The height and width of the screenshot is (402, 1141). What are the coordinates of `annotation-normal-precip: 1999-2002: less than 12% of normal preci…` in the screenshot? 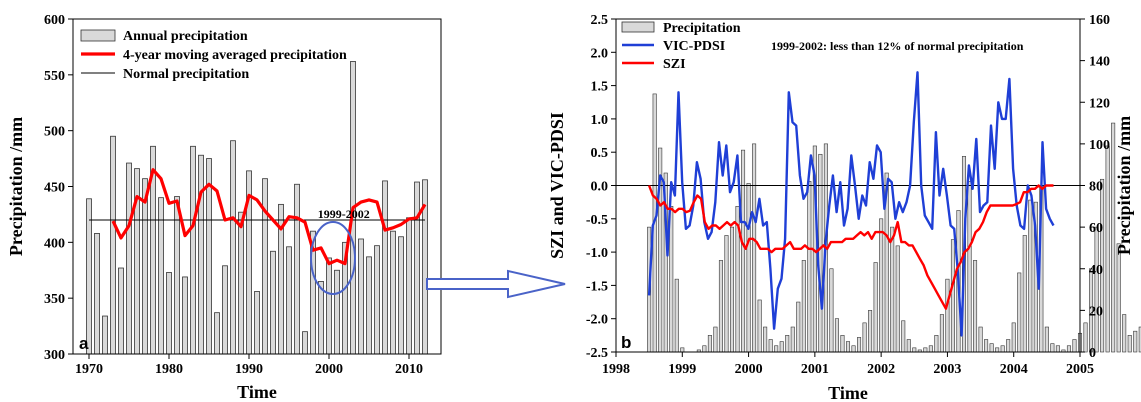 It's located at (897, 46).